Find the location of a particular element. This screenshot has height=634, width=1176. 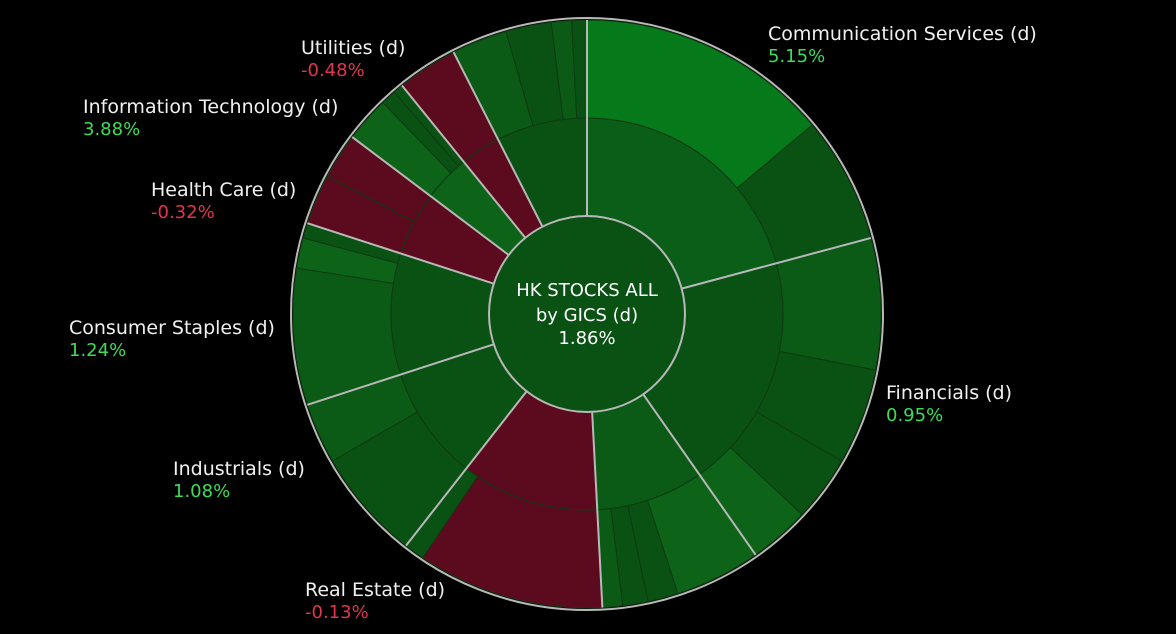

label-name: Information Technology (d) is located at coordinates (210, 107).